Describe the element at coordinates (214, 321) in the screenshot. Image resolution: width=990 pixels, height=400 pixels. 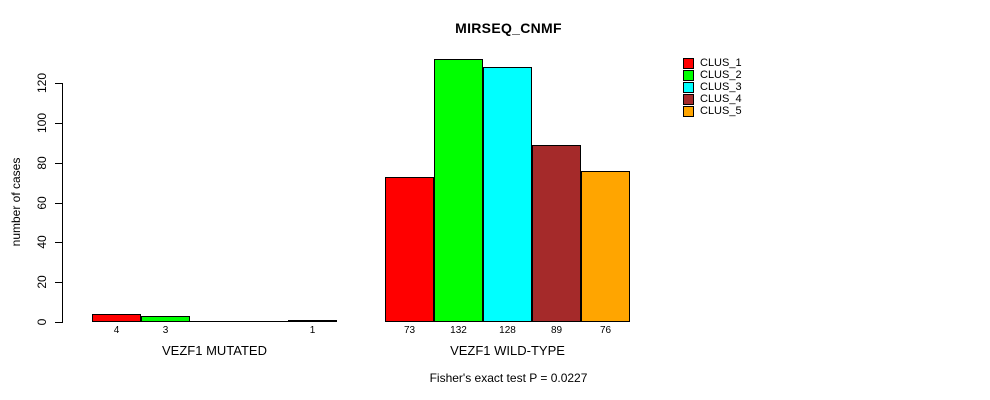
I see `bar-CLUS_3-mutated` at that location.